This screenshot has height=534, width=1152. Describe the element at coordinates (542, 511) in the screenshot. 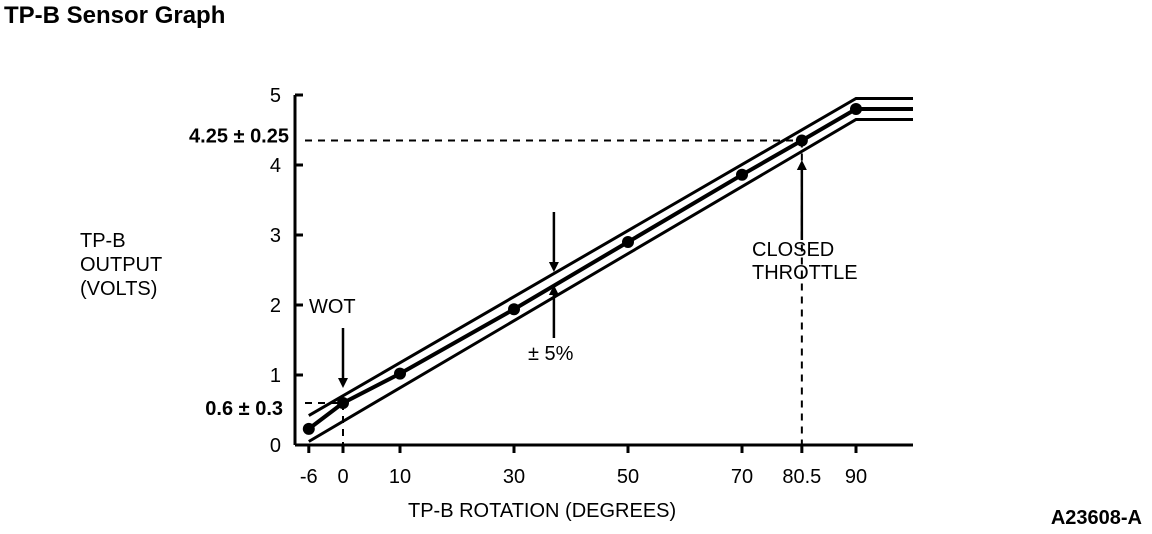

I see `x-axis-title: TP-B ROTATION (DEGREES)` at that location.